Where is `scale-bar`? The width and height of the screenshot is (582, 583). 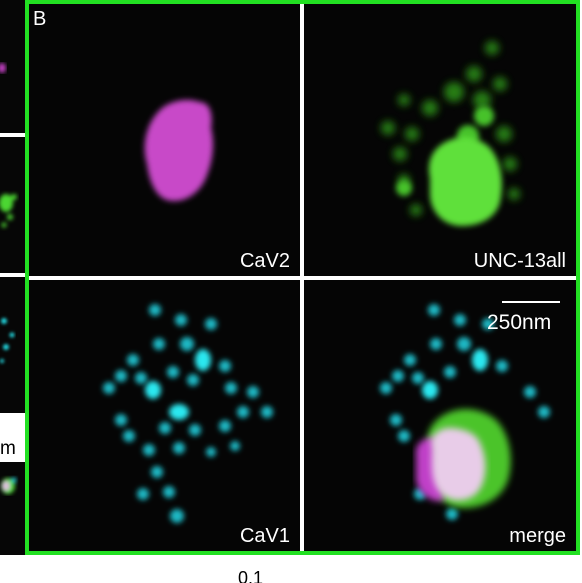
scale-bar is located at coordinates (531, 302).